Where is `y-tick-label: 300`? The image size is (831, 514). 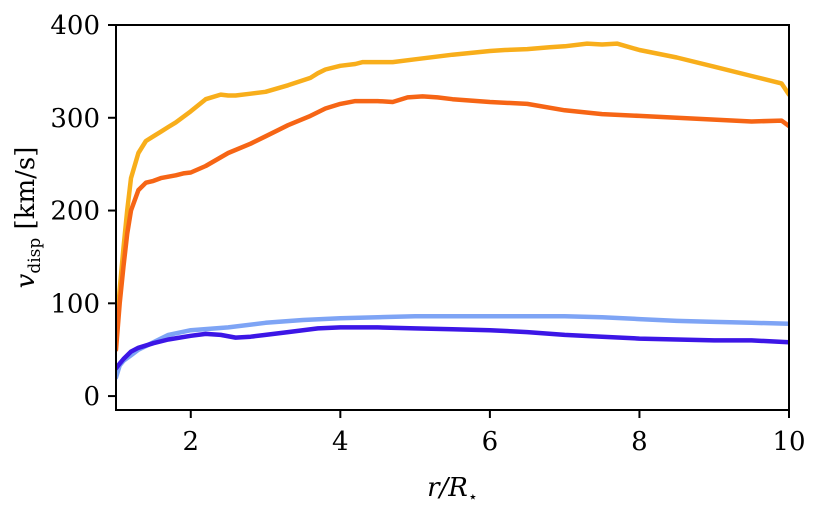
y-tick-label: 300 is located at coordinates (75, 119).